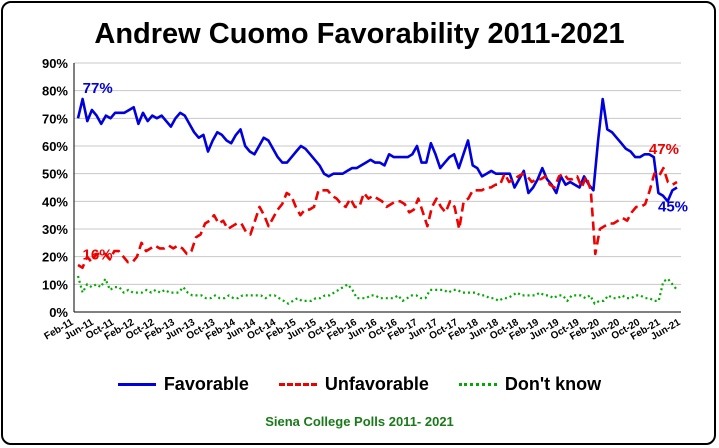 The image size is (719, 448). Describe the element at coordinates (55, 257) in the screenshot. I see `y-tick-label: 20%` at that location.